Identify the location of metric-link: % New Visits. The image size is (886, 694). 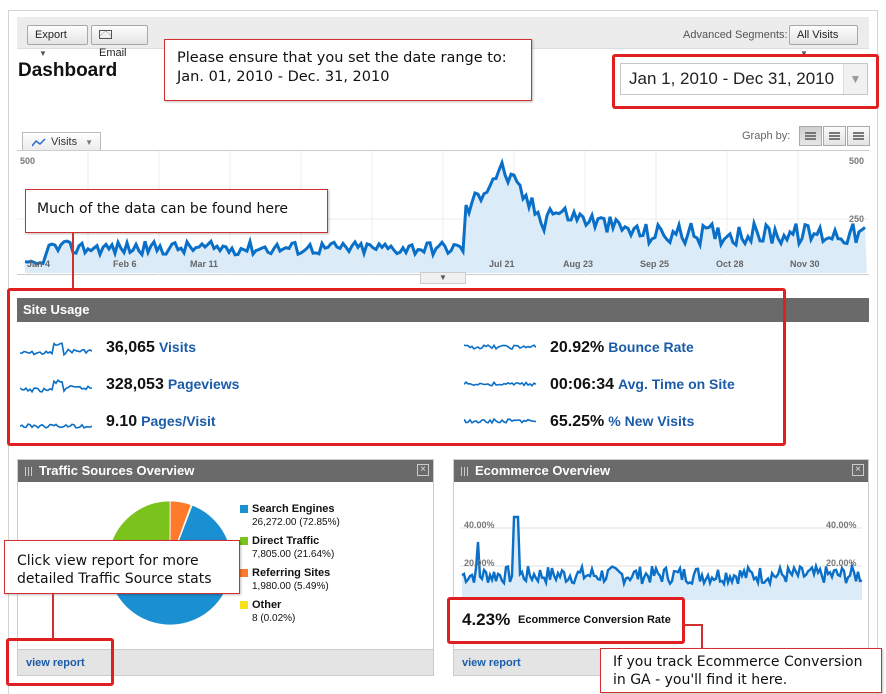
(651, 421).